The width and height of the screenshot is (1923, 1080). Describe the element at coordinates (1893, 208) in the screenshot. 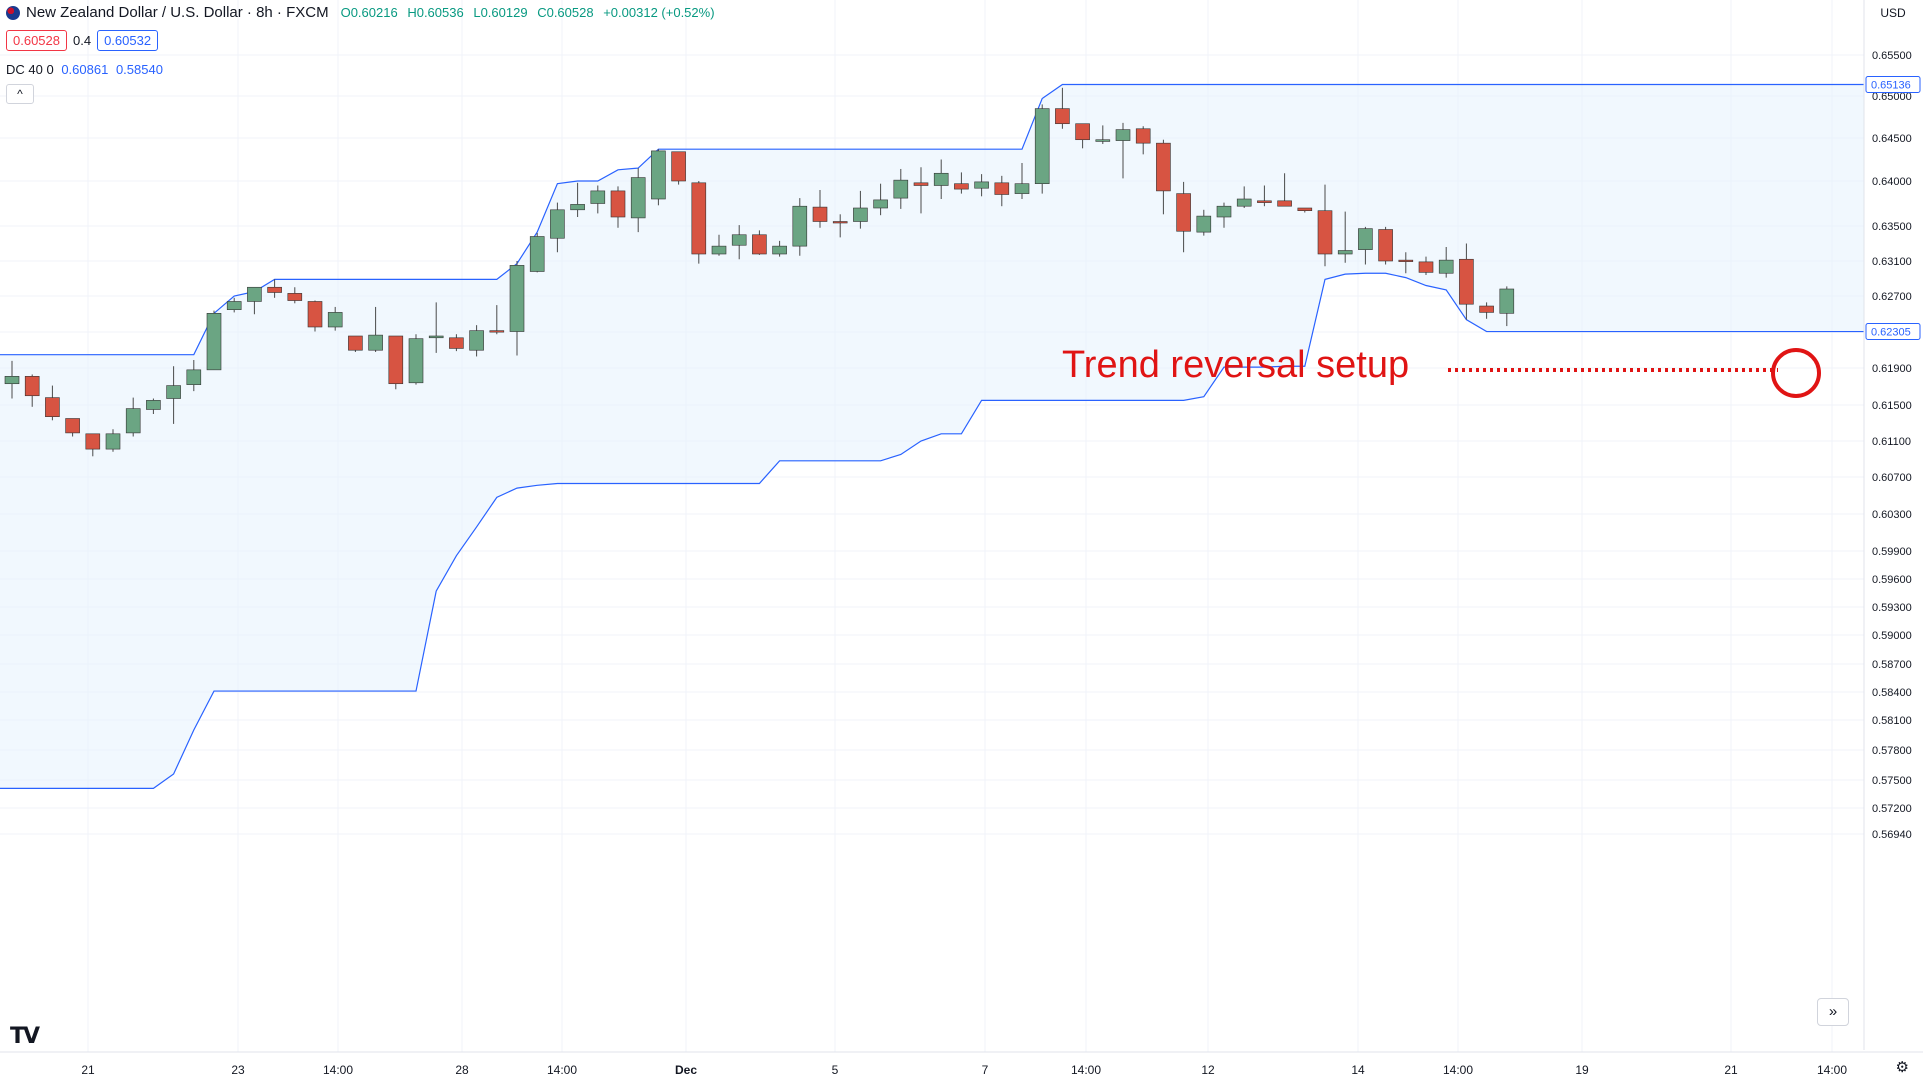

I see `price-tags: 0.65136 0.62305` at that location.